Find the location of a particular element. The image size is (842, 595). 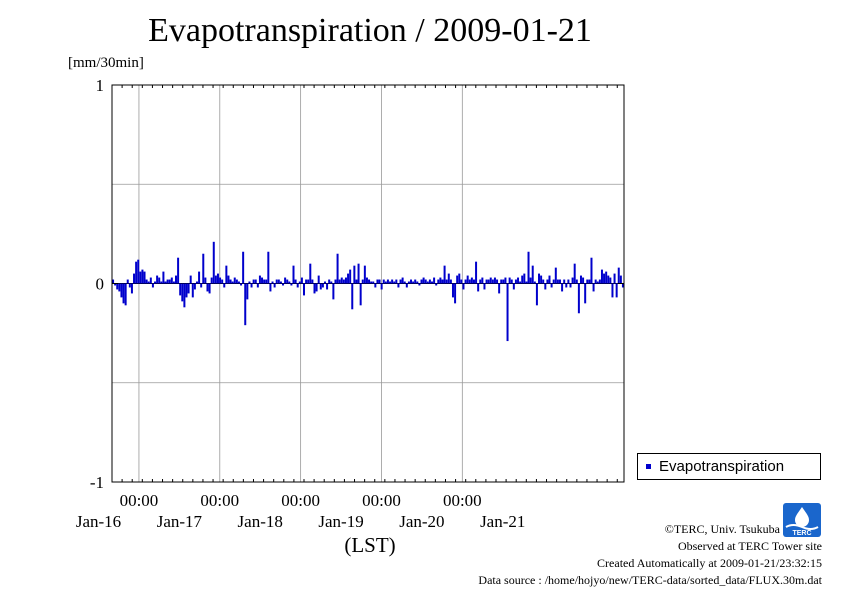

y-tick-label: -1 is located at coordinates (97, 482).